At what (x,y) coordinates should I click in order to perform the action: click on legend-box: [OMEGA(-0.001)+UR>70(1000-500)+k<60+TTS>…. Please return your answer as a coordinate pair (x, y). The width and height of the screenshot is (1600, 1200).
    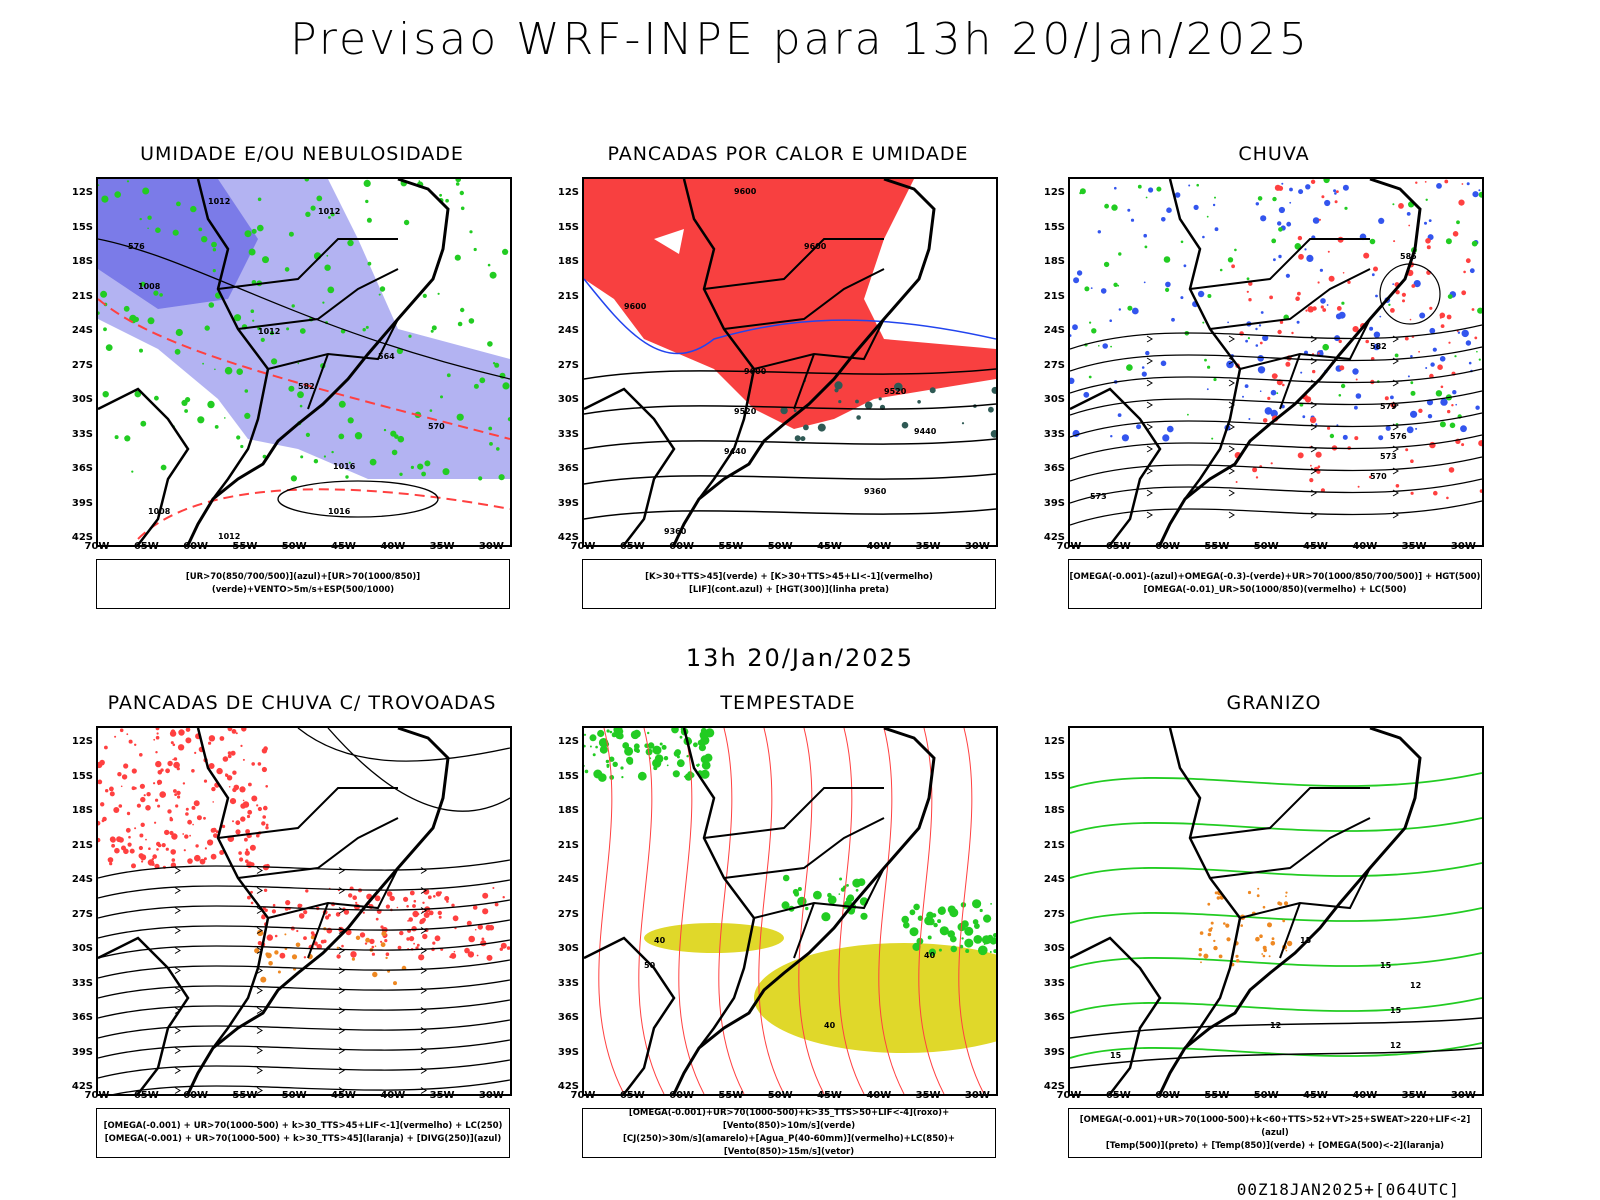
    Looking at the image, I should click on (1275, 1133).